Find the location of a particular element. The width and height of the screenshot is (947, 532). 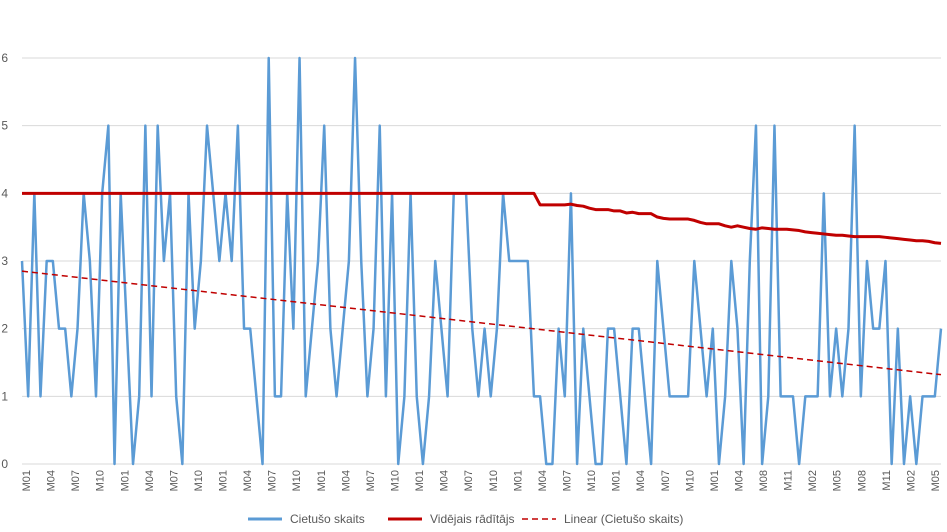

average-series is located at coordinates (482, 218).